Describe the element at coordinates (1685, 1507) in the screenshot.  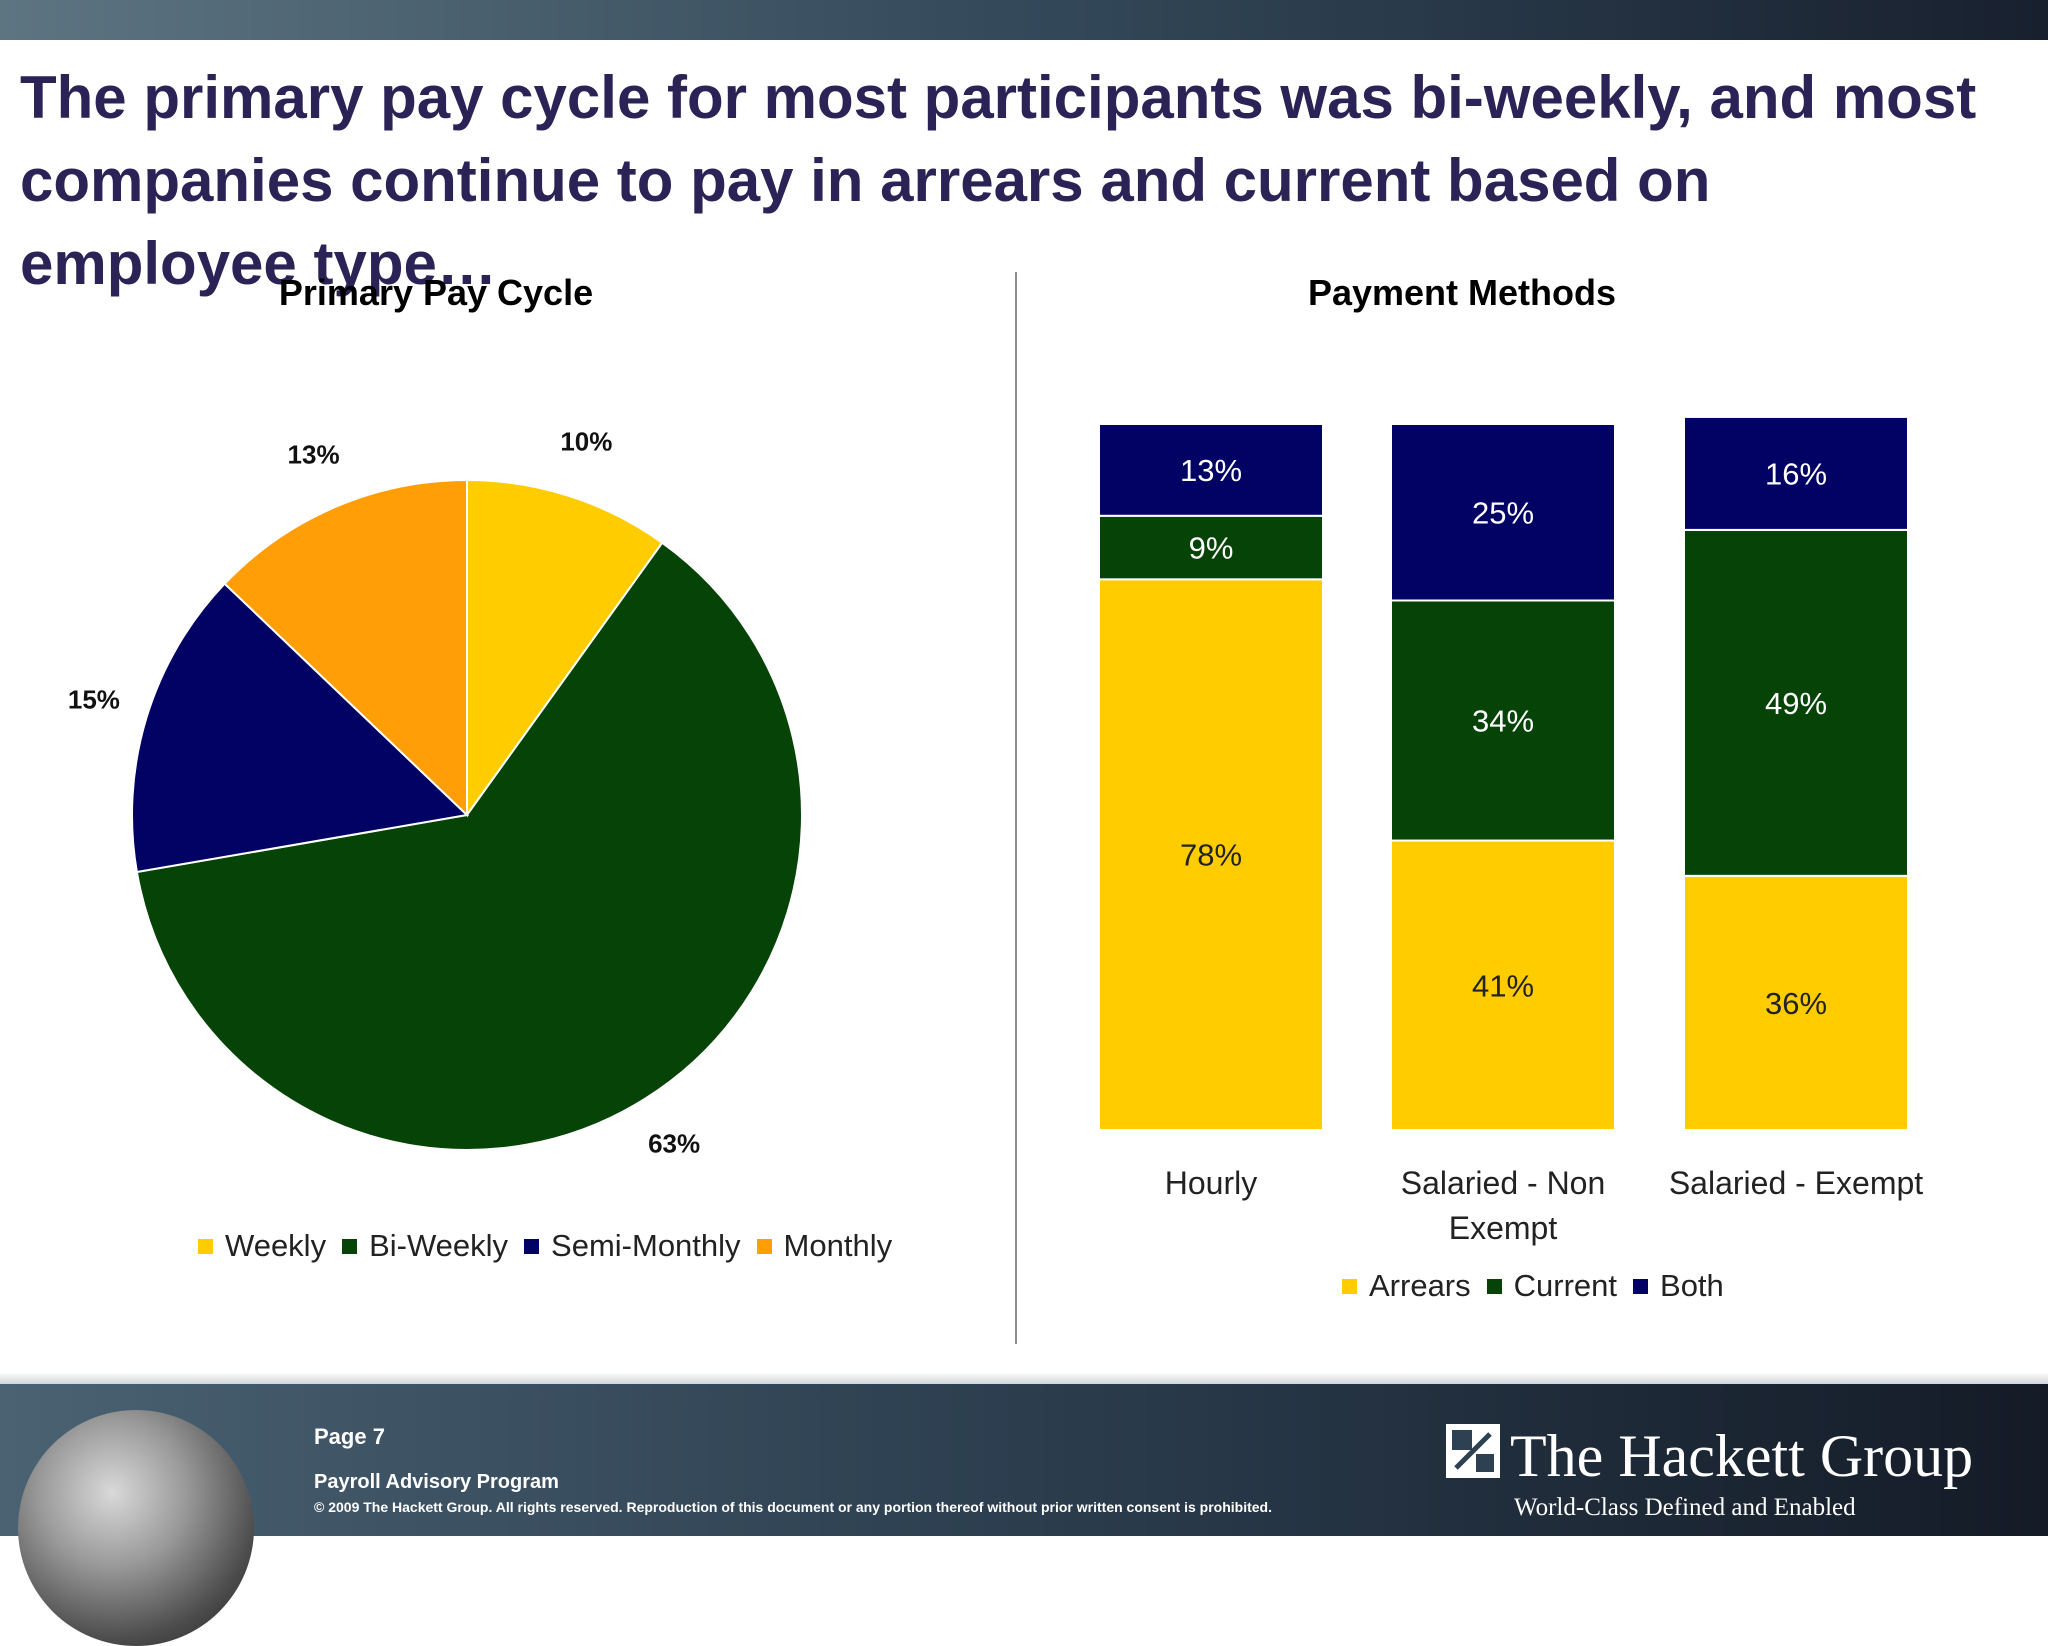
I see `brand-tagline: World-Class Defined and Enabled` at that location.